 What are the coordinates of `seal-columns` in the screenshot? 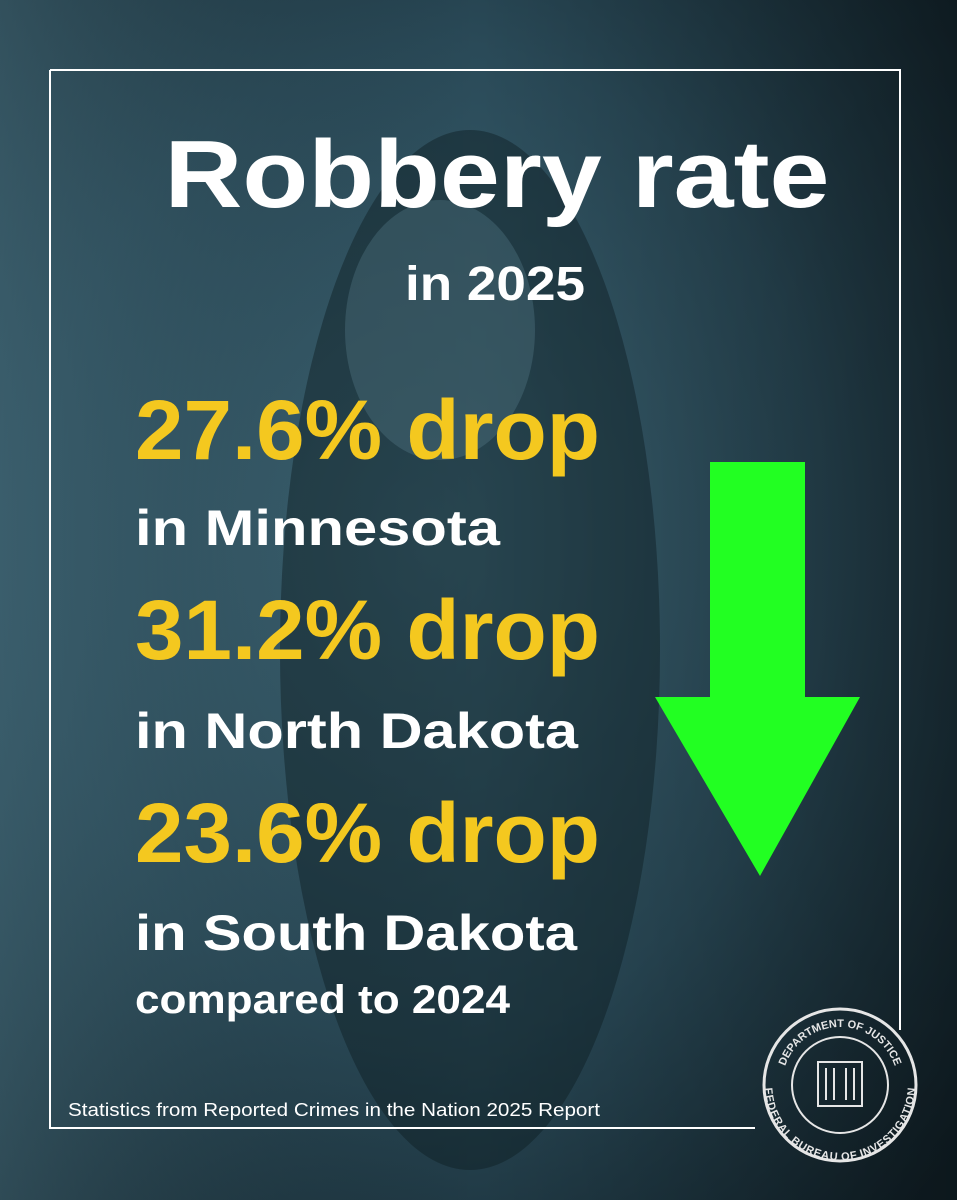 It's located at (840, 1084).